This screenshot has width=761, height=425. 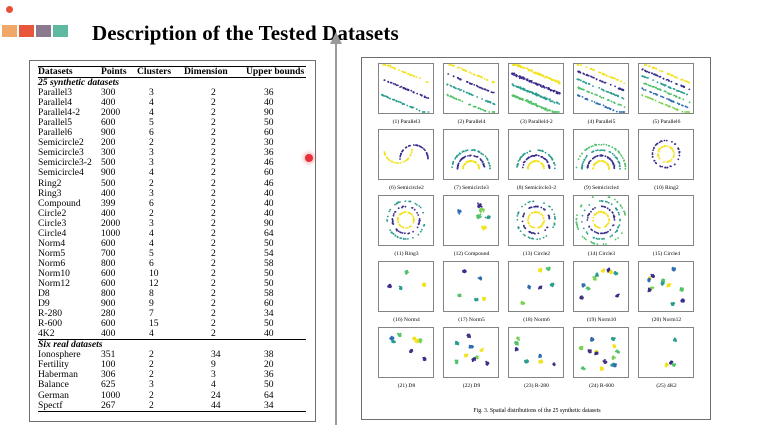 What do you see at coordinates (172, 183) in the screenshot?
I see `table-row: Ring2 500 2 2 46` at bounding box center [172, 183].